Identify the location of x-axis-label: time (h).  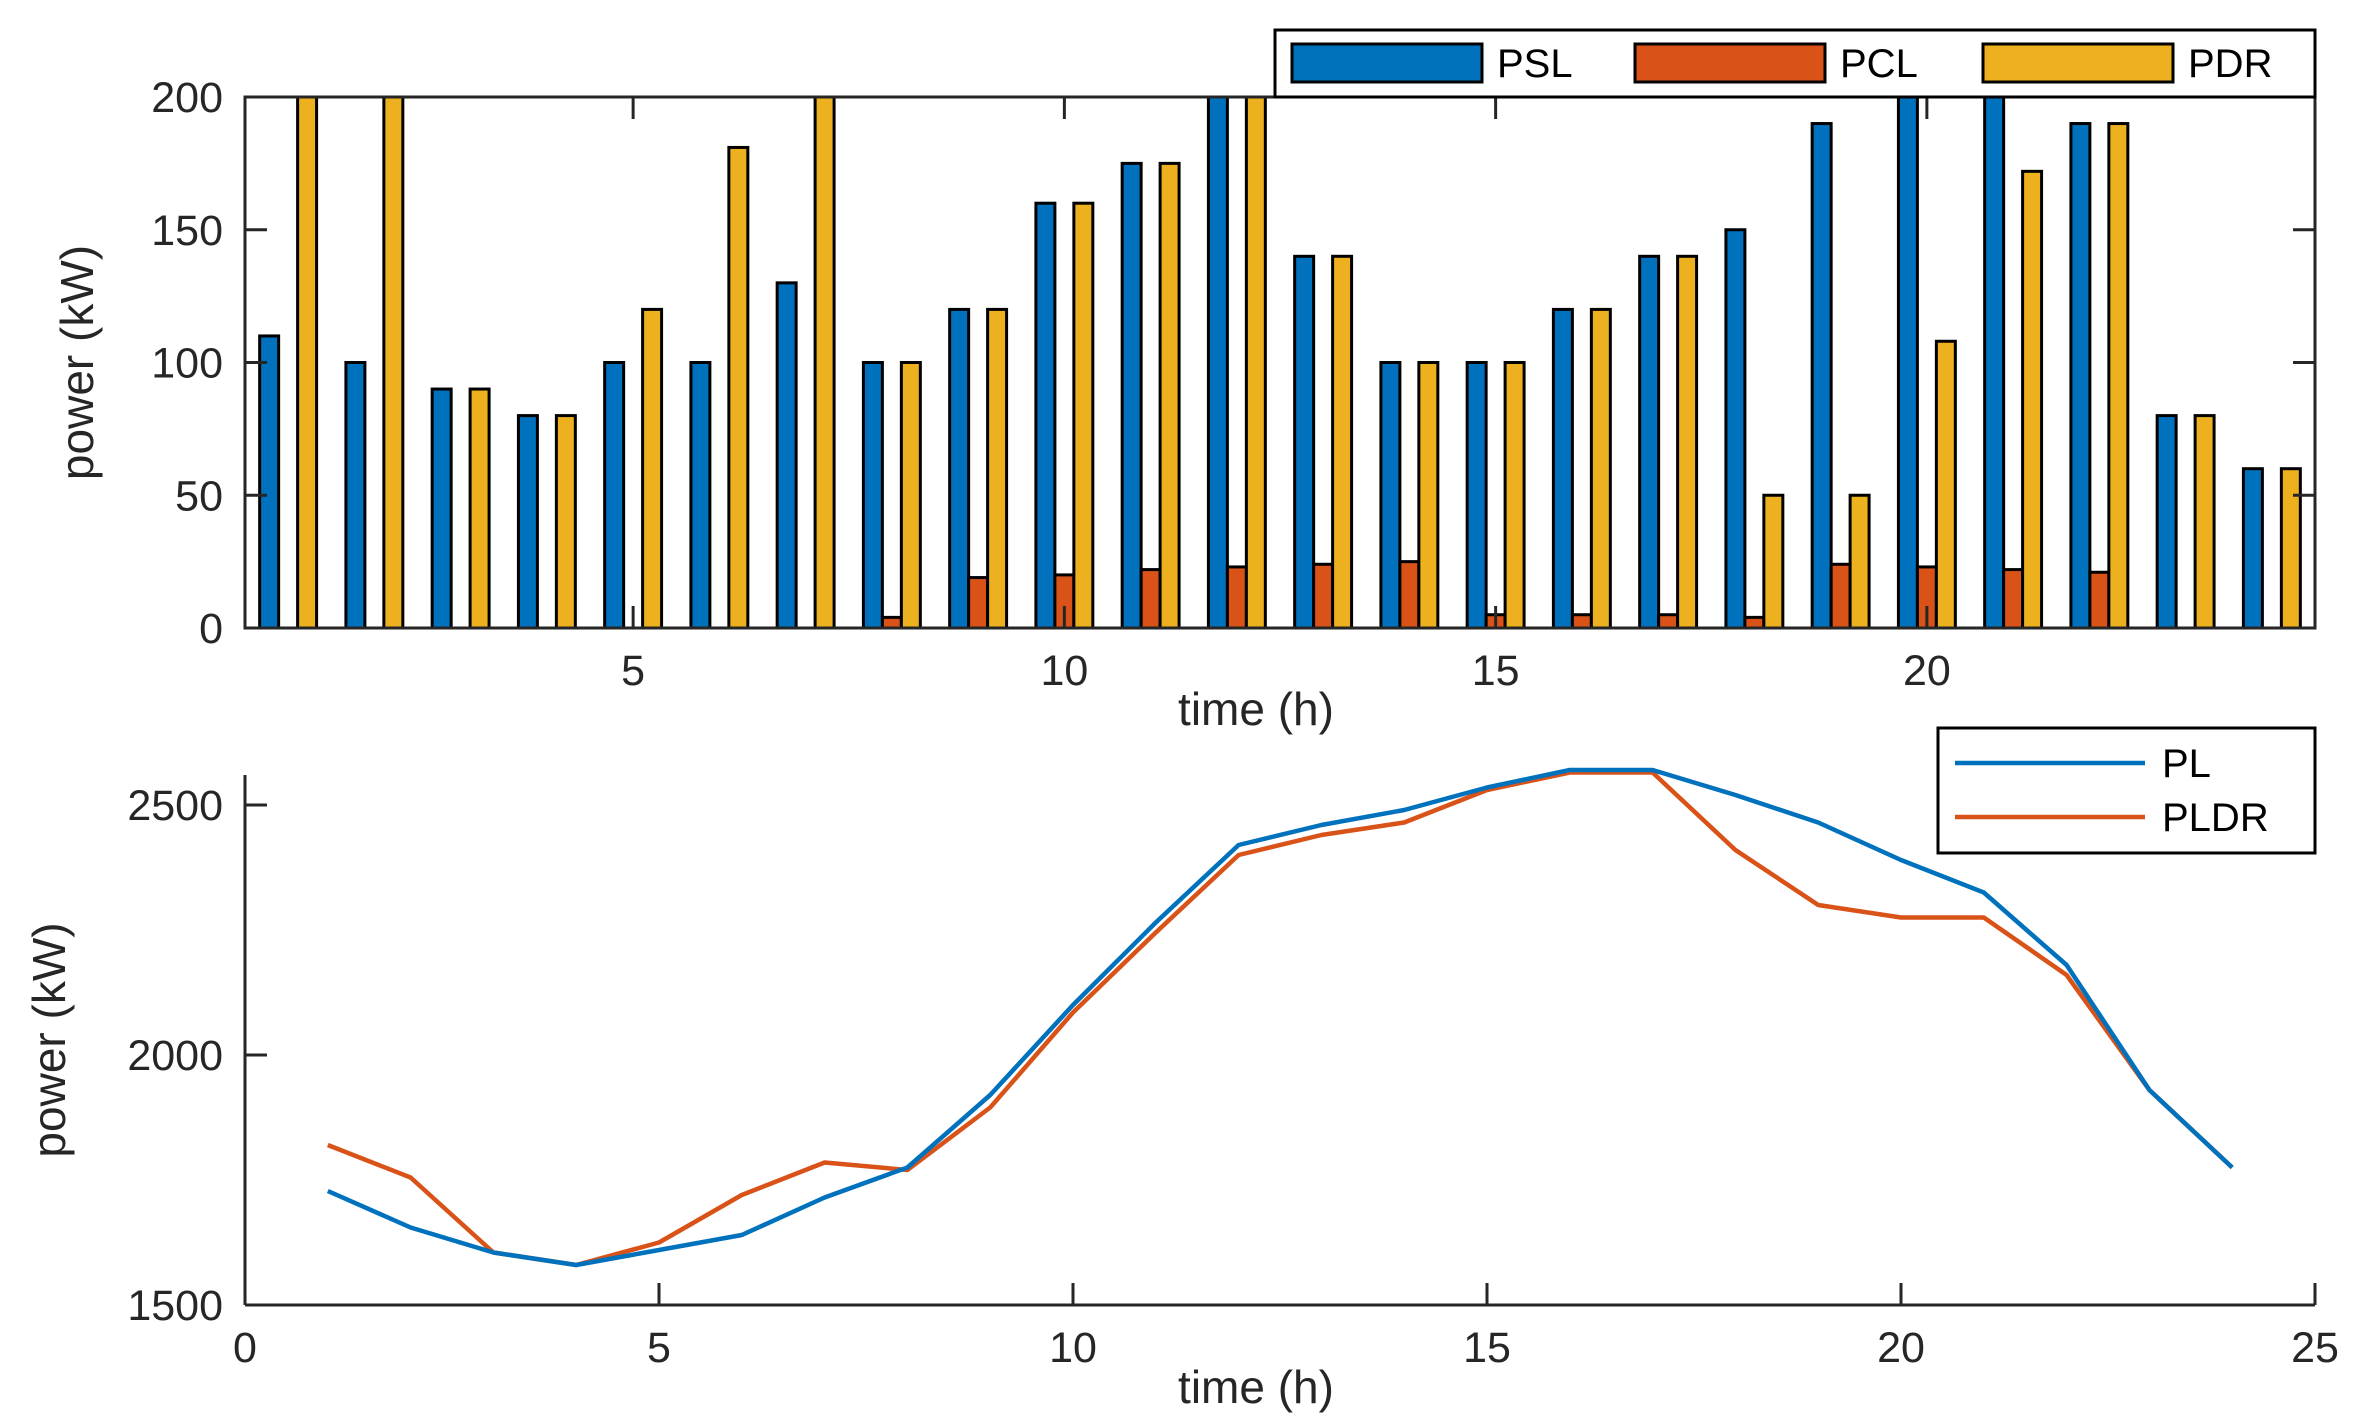
(1256, 709).